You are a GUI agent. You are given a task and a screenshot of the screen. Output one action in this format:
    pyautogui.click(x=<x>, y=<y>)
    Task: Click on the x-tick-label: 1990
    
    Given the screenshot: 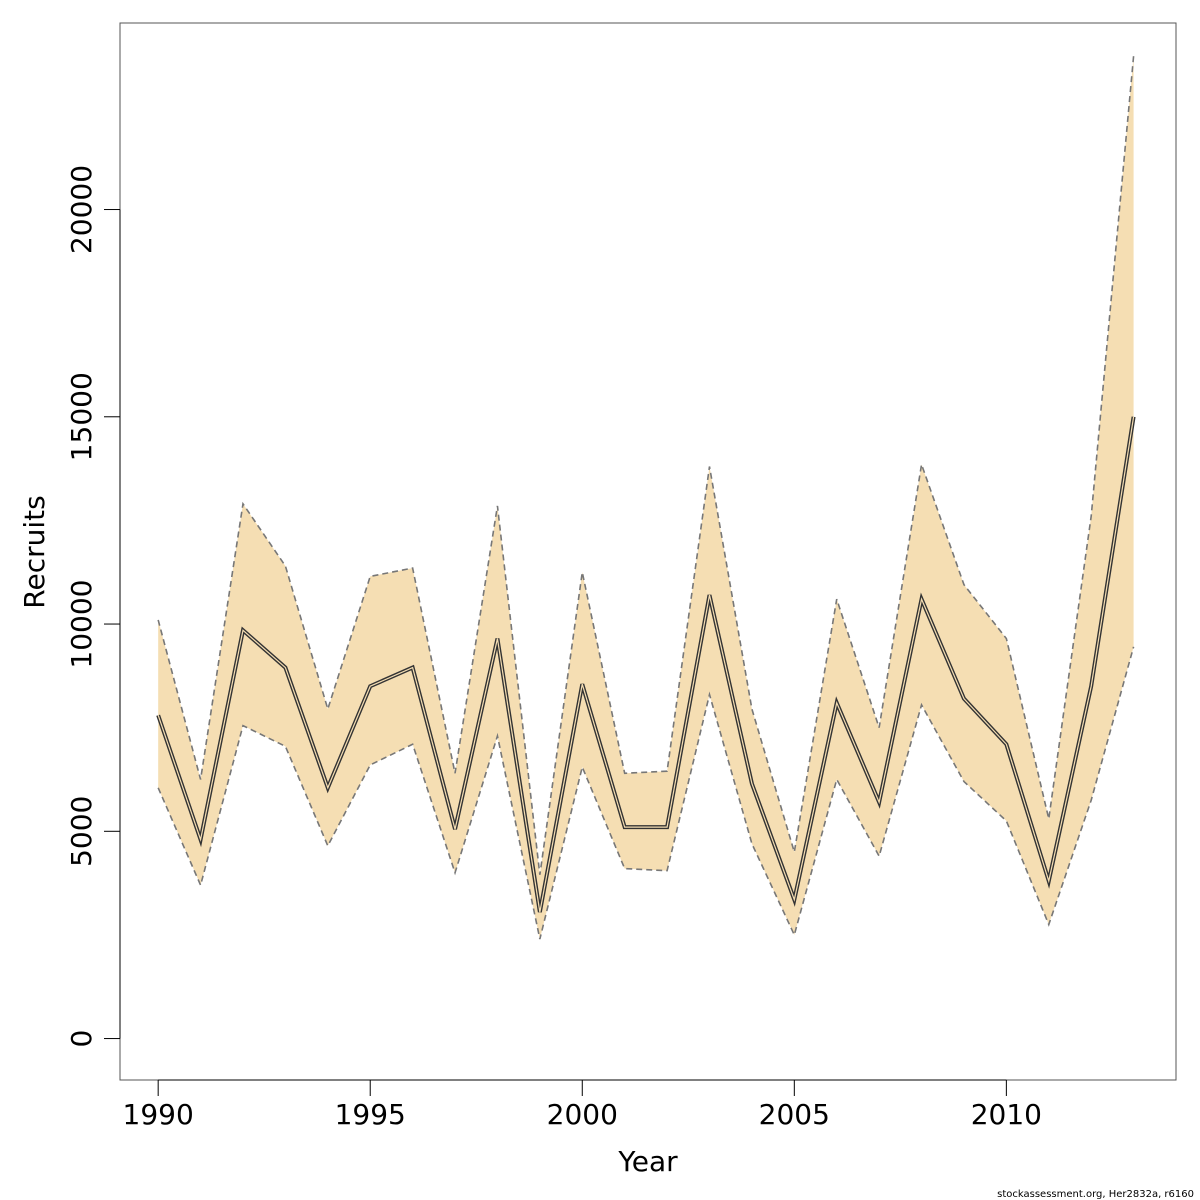 What is the action you would take?
    pyautogui.click(x=158, y=1114)
    